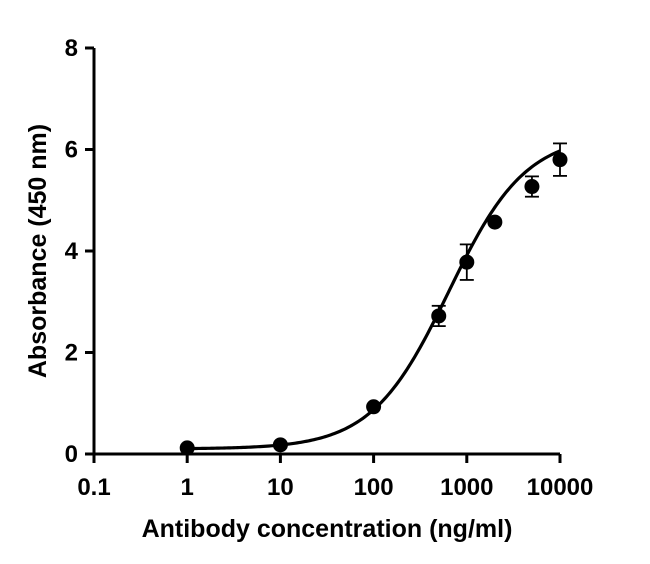  What do you see at coordinates (71, 353) in the screenshot?
I see `y-tick-label: 2` at bounding box center [71, 353].